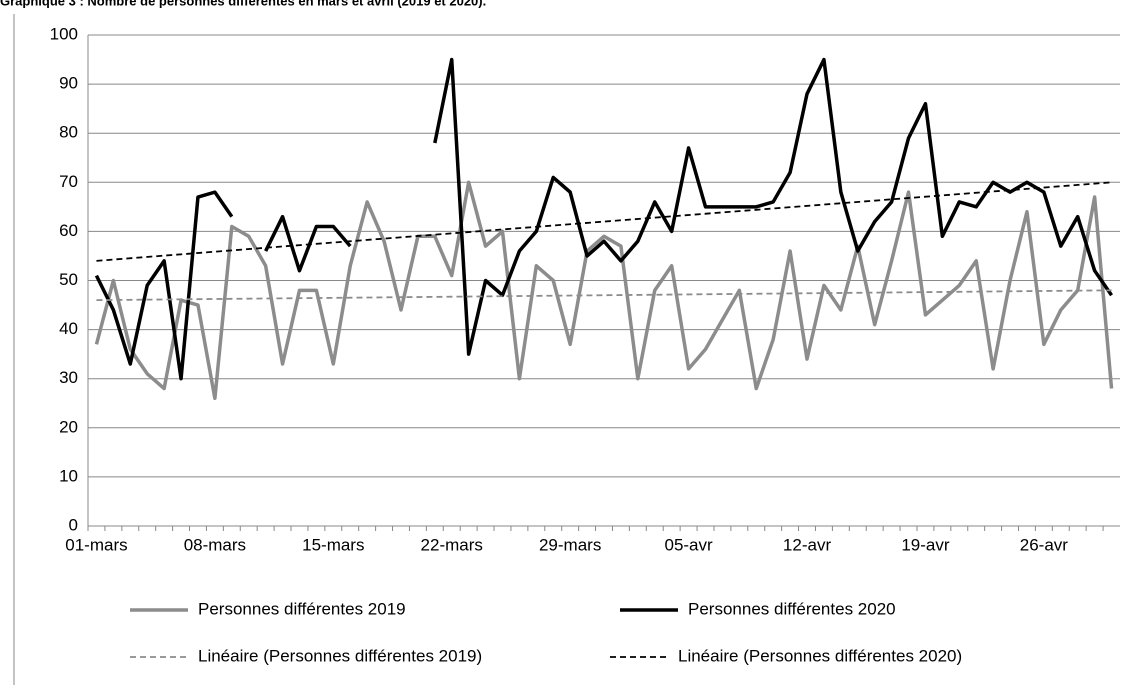 This screenshot has height=685, width=1138. What do you see at coordinates (68, 475) in the screenshot?
I see `y-tick-label: 10` at bounding box center [68, 475].